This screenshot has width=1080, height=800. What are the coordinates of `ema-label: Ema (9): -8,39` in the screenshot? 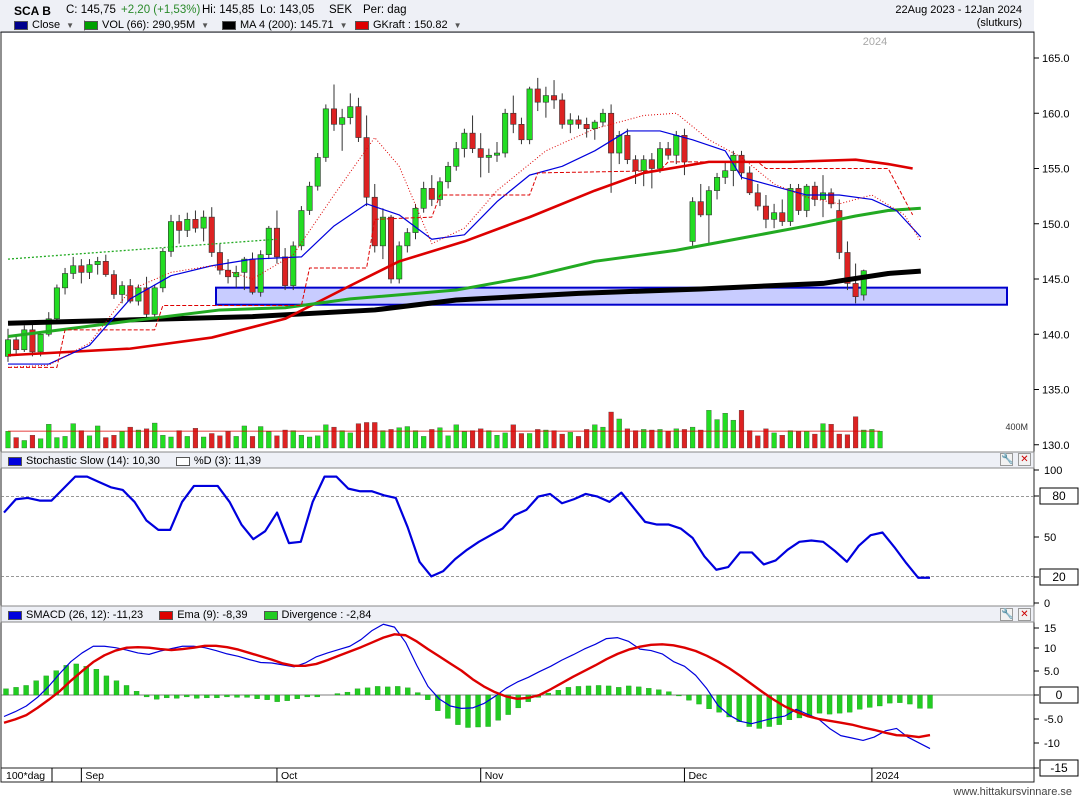 It's located at (212, 615).